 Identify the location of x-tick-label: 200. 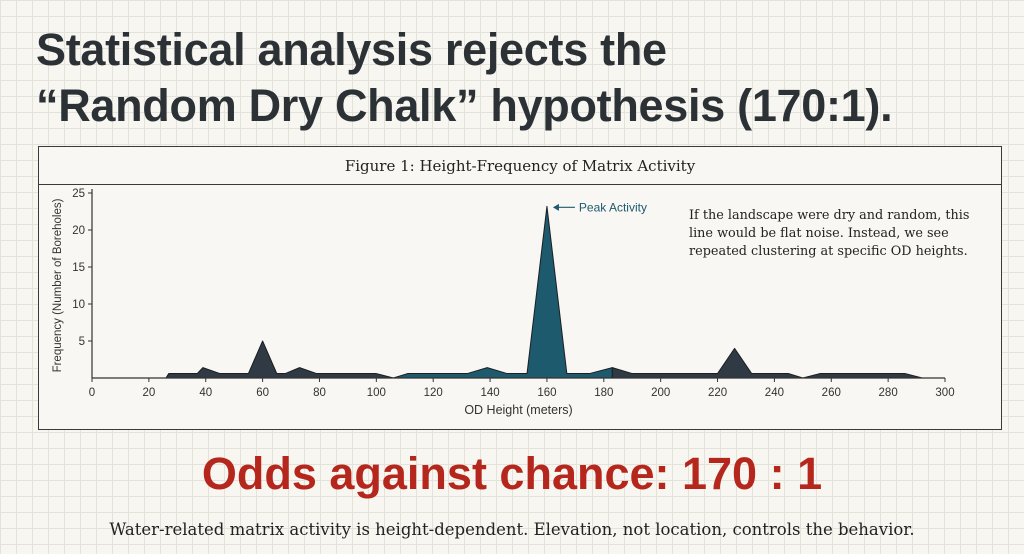
(660, 393).